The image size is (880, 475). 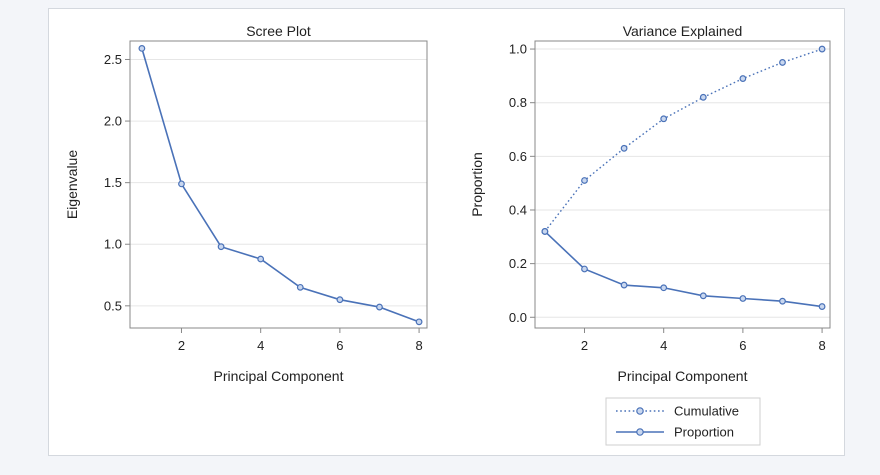 I want to click on chart1-y-tick-label: 2.0, so click(x=113, y=121).